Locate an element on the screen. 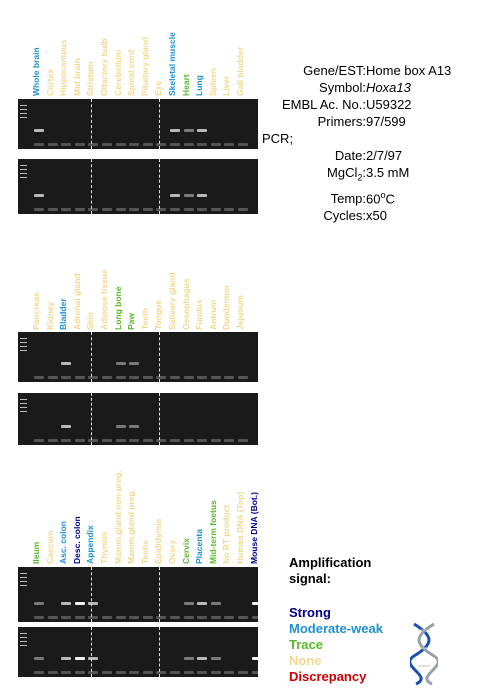 The height and width of the screenshot is (689, 482). tissue-label: Gall bladder is located at coordinates (240, 71).